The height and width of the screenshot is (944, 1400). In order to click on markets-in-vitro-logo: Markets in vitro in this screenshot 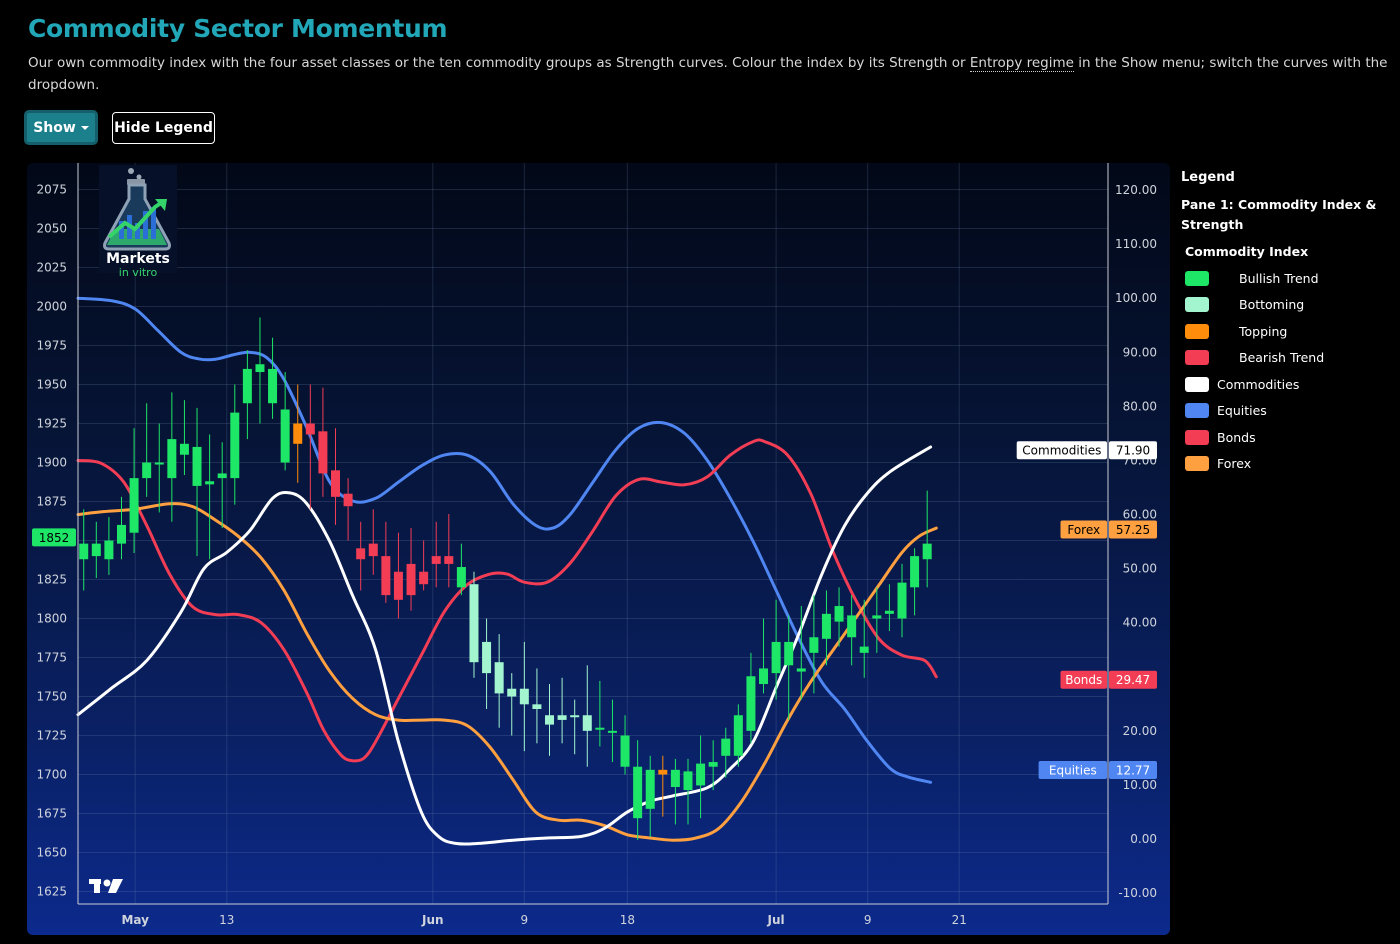, I will do `click(138, 222)`.